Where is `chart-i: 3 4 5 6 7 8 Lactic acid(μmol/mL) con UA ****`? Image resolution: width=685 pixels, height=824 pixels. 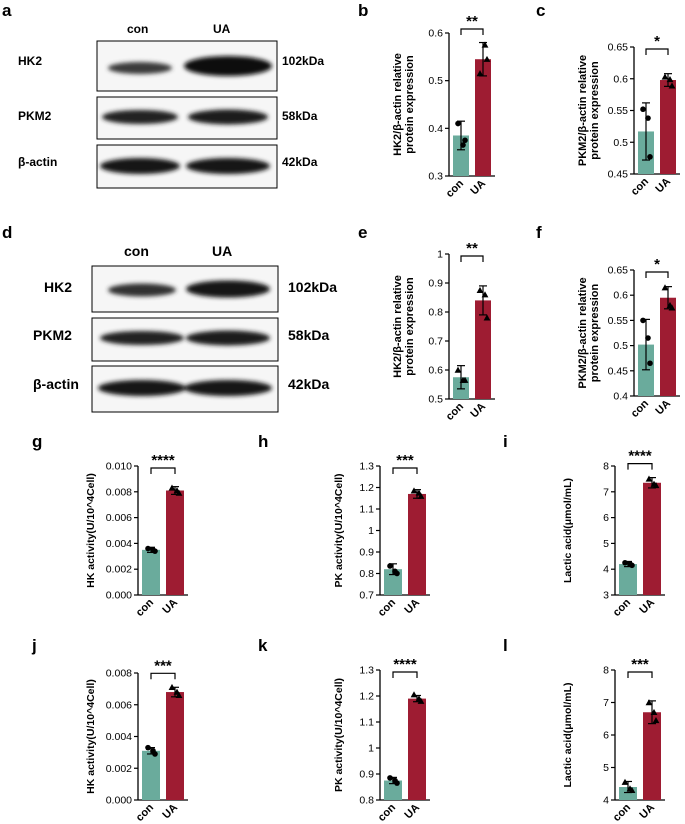
chart-i: 3 4 5 6 7 8 Lactic acid(μmol/mL) con UA **** is located at coordinates (613, 533).